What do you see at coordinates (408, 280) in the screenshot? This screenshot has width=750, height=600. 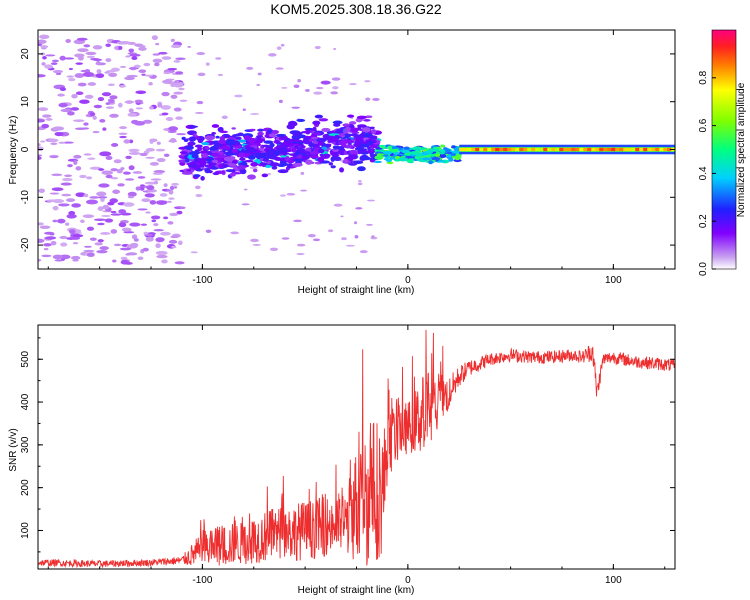 I see `x-tick-label: 0` at bounding box center [408, 280].